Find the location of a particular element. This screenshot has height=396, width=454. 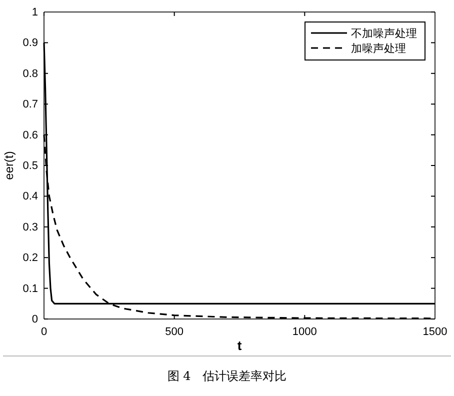

x-tick-label: 1000 is located at coordinates (304, 332).